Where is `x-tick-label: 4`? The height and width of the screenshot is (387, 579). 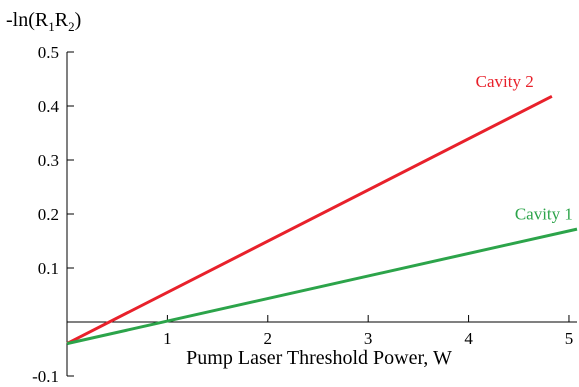 x-tick-label: 4 is located at coordinates (468, 338).